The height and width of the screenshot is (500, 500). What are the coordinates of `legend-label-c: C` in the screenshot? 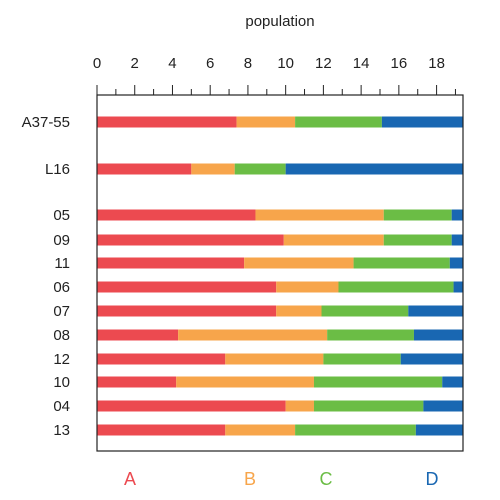 It's located at (326, 479).